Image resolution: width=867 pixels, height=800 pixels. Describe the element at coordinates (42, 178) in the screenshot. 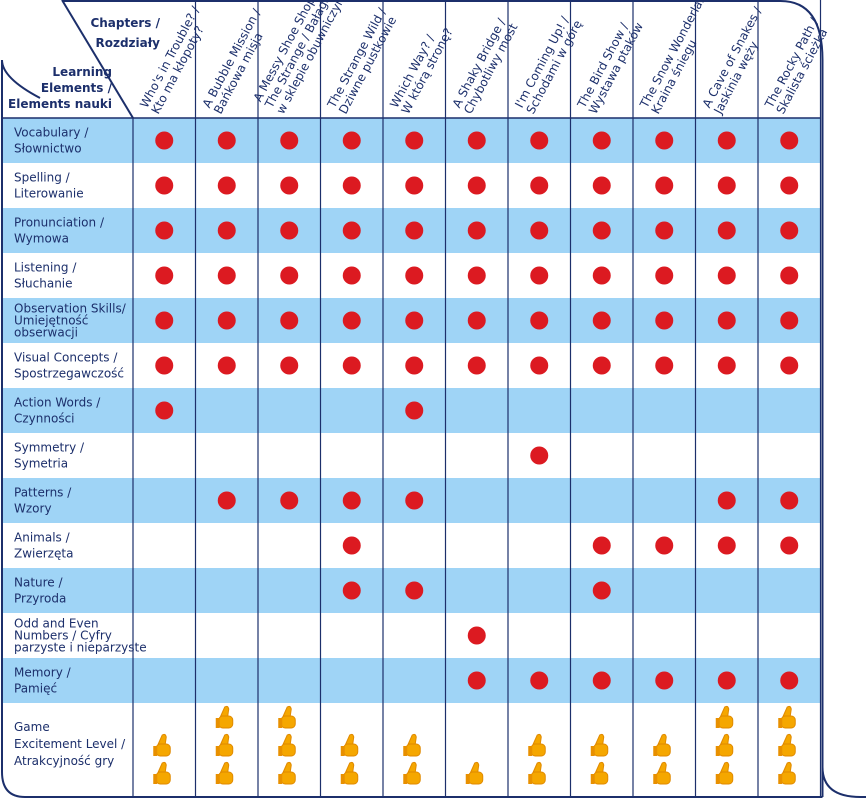

I see `row-label: Spelling /` at that location.